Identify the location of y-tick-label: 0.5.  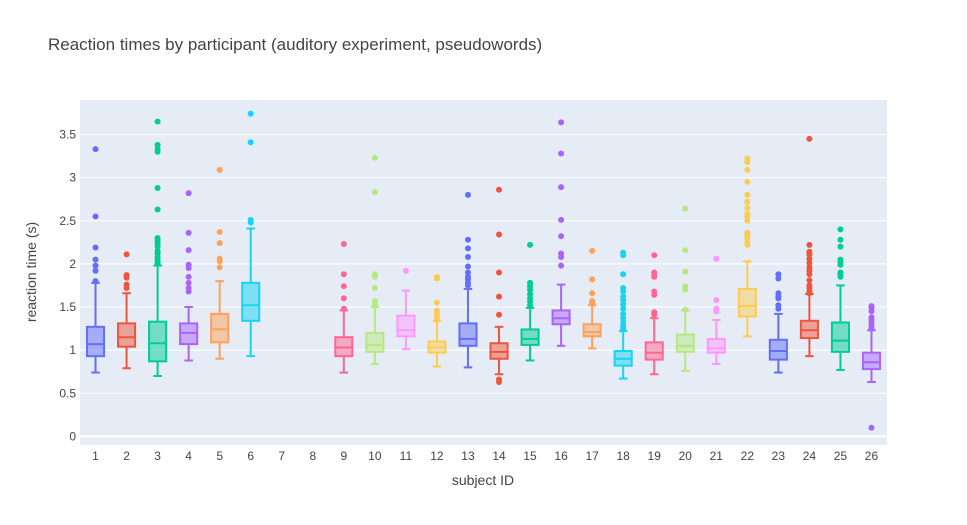
(67, 393).